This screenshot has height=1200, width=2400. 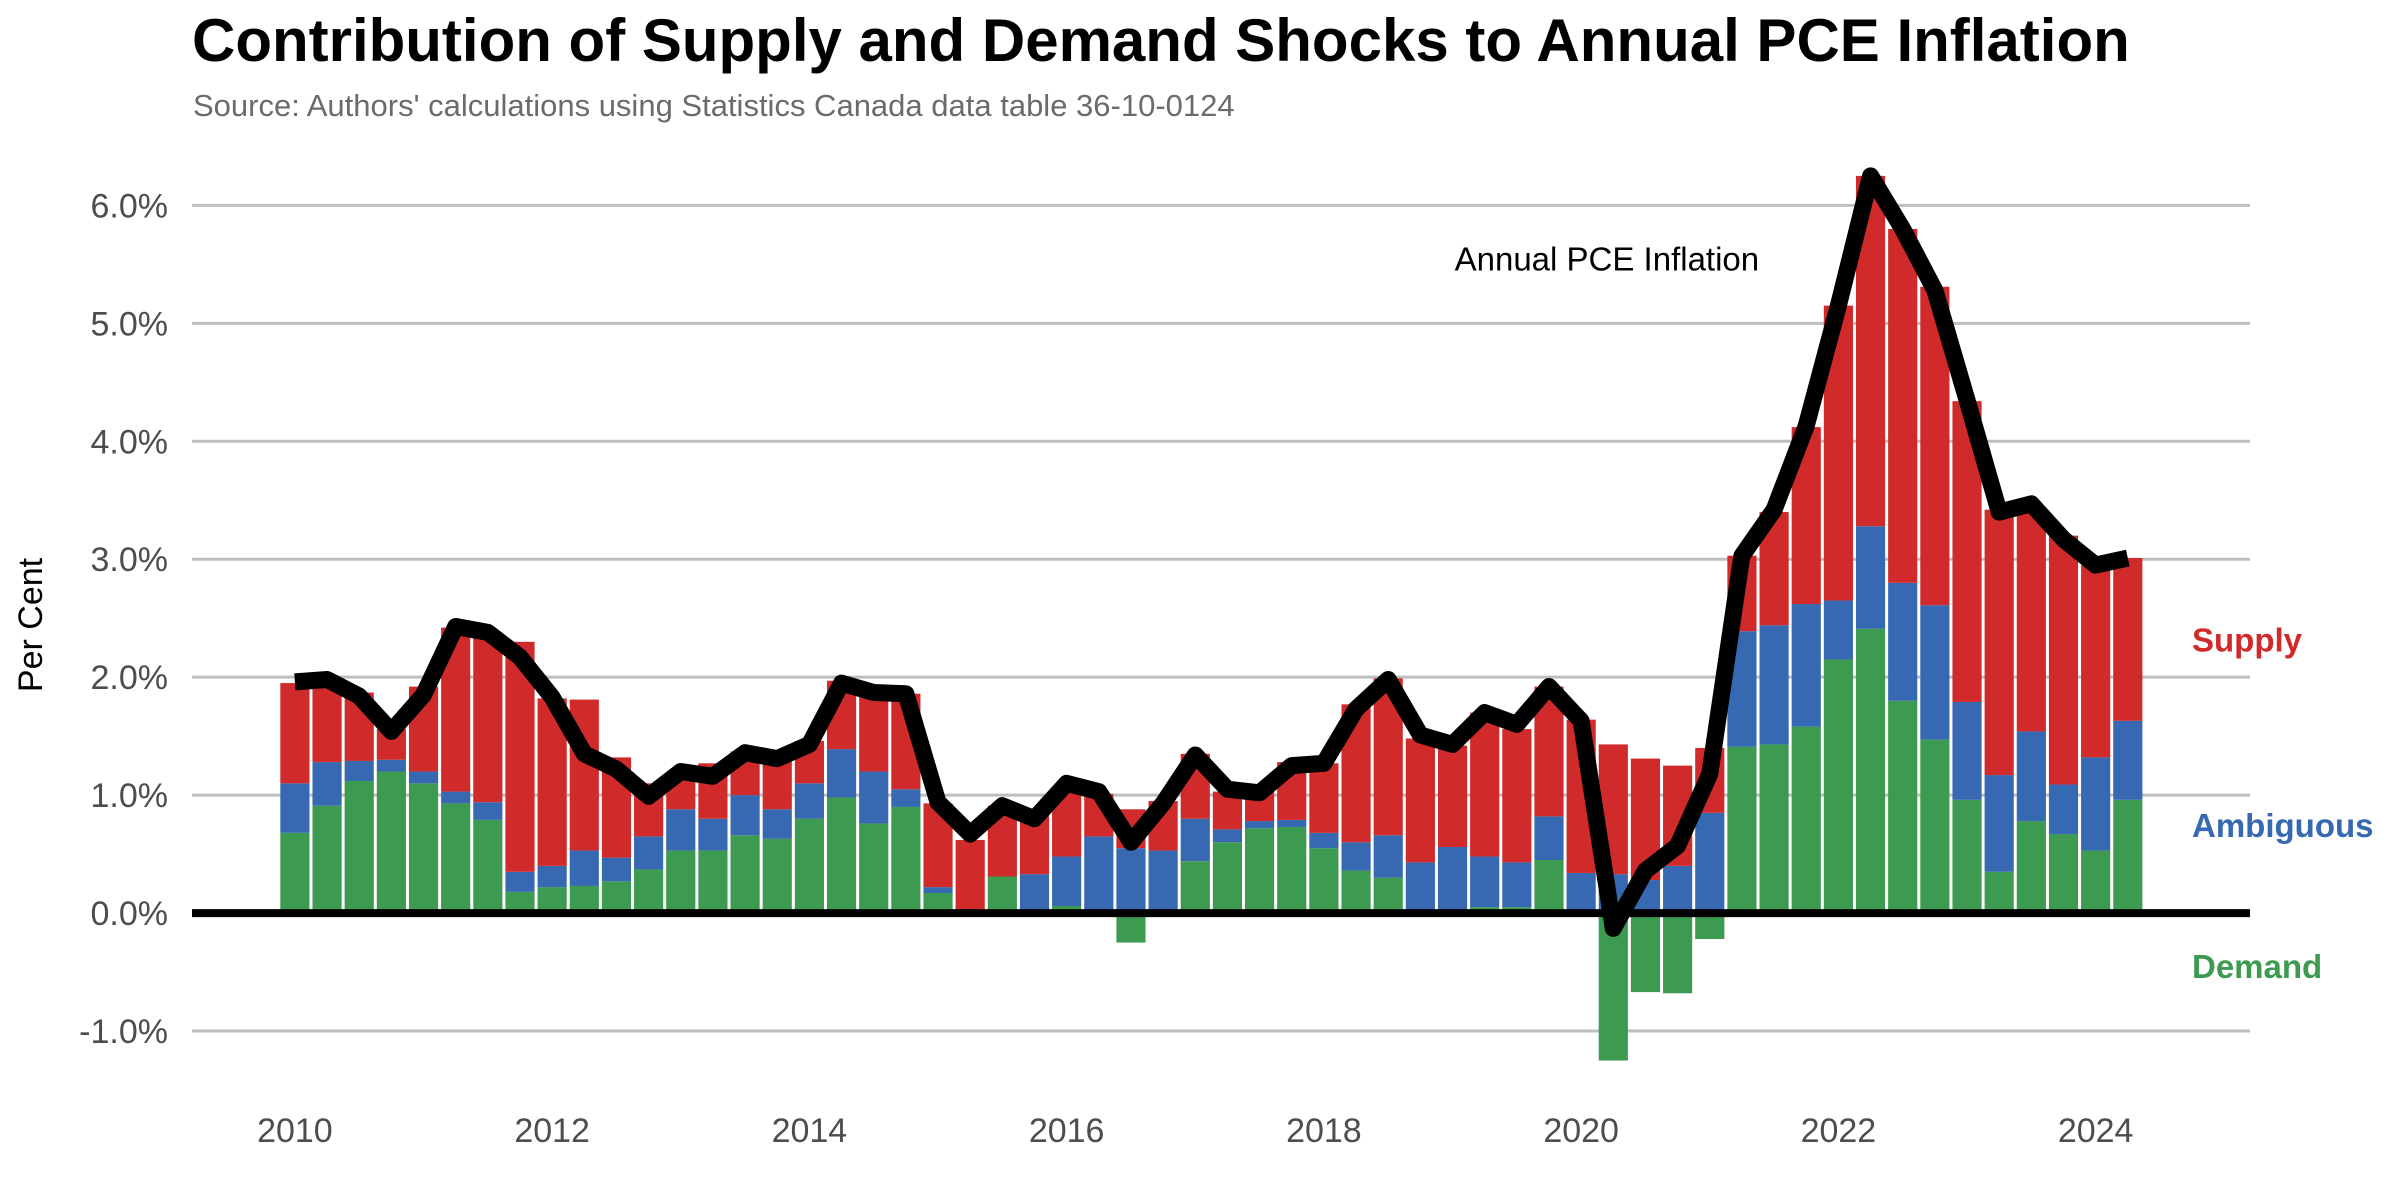 What do you see at coordinates (2282, 825) in the screenshot?
I see `legend-ambiguous: Ambiguous` at bounding box center [2282, 825].